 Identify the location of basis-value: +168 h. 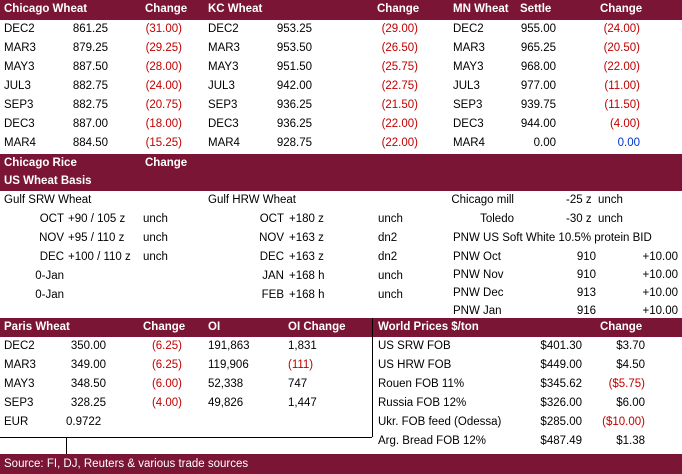
(307, 276).